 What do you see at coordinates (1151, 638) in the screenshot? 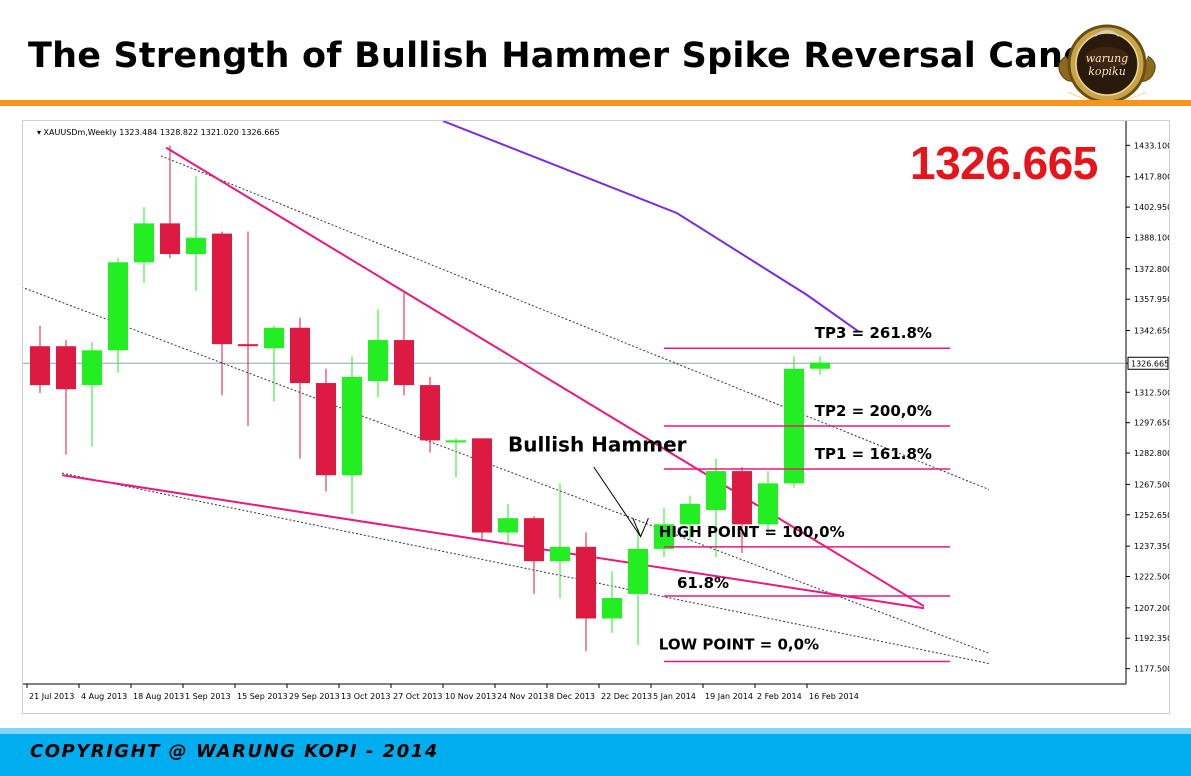
I see `y-tick-label: 1192.350` at bounding box center [1151, 638].